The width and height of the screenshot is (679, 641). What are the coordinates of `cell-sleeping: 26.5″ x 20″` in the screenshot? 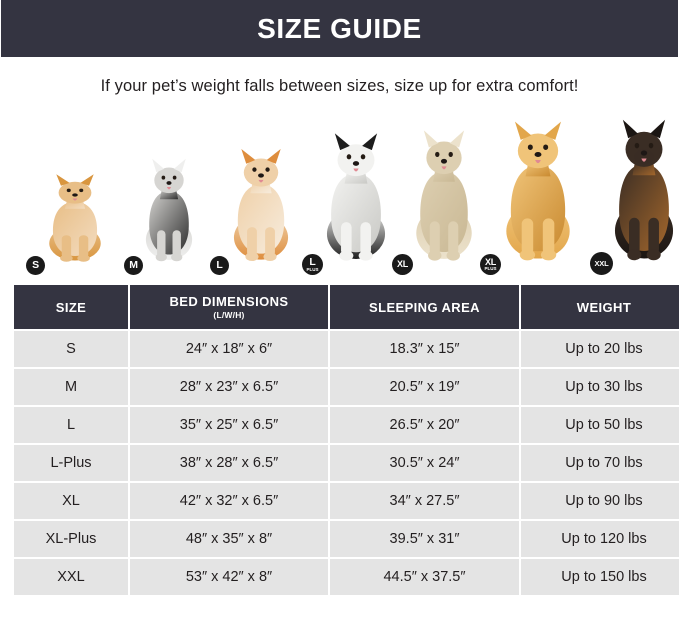 It's located at (425, 425).